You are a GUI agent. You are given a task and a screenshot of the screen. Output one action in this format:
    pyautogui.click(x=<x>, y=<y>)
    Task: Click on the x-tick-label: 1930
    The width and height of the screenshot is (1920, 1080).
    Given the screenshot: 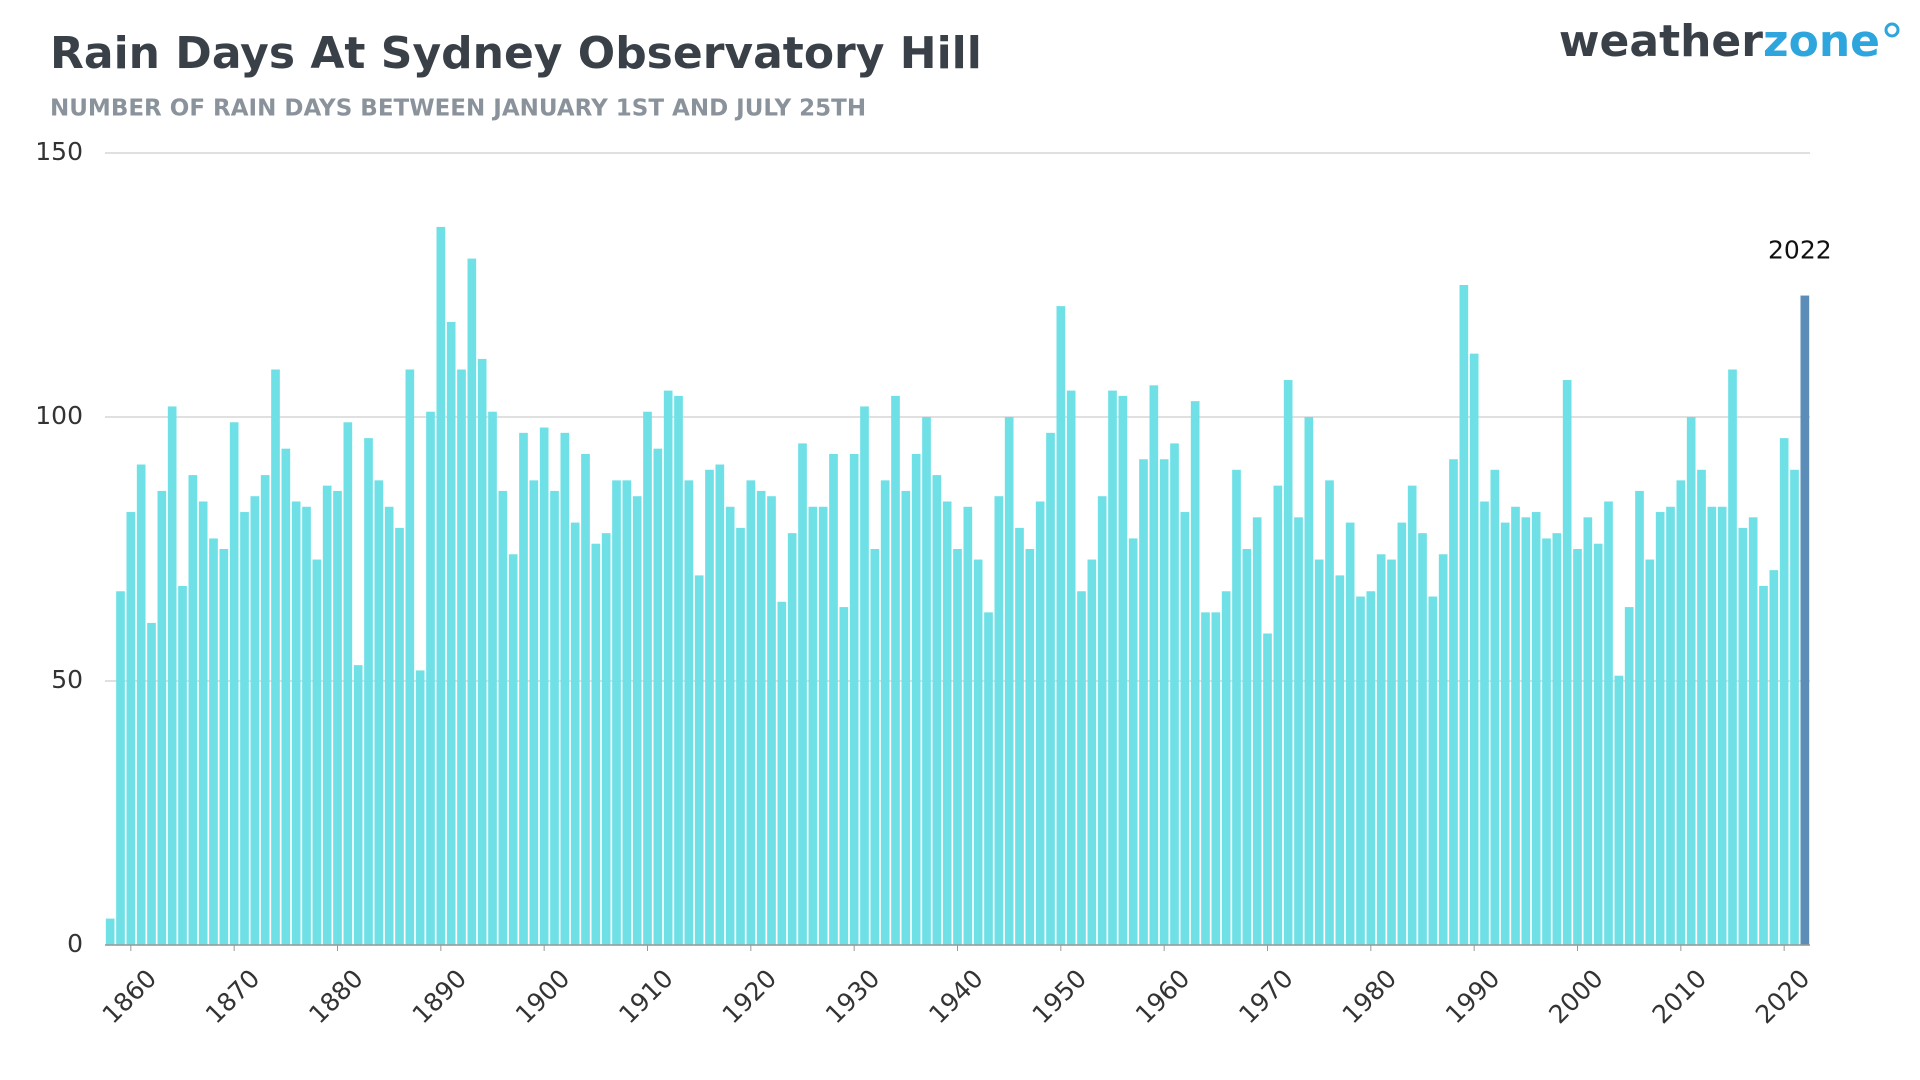 What is the action you would take?
    pyautogui.click(x=852, y=996)
    